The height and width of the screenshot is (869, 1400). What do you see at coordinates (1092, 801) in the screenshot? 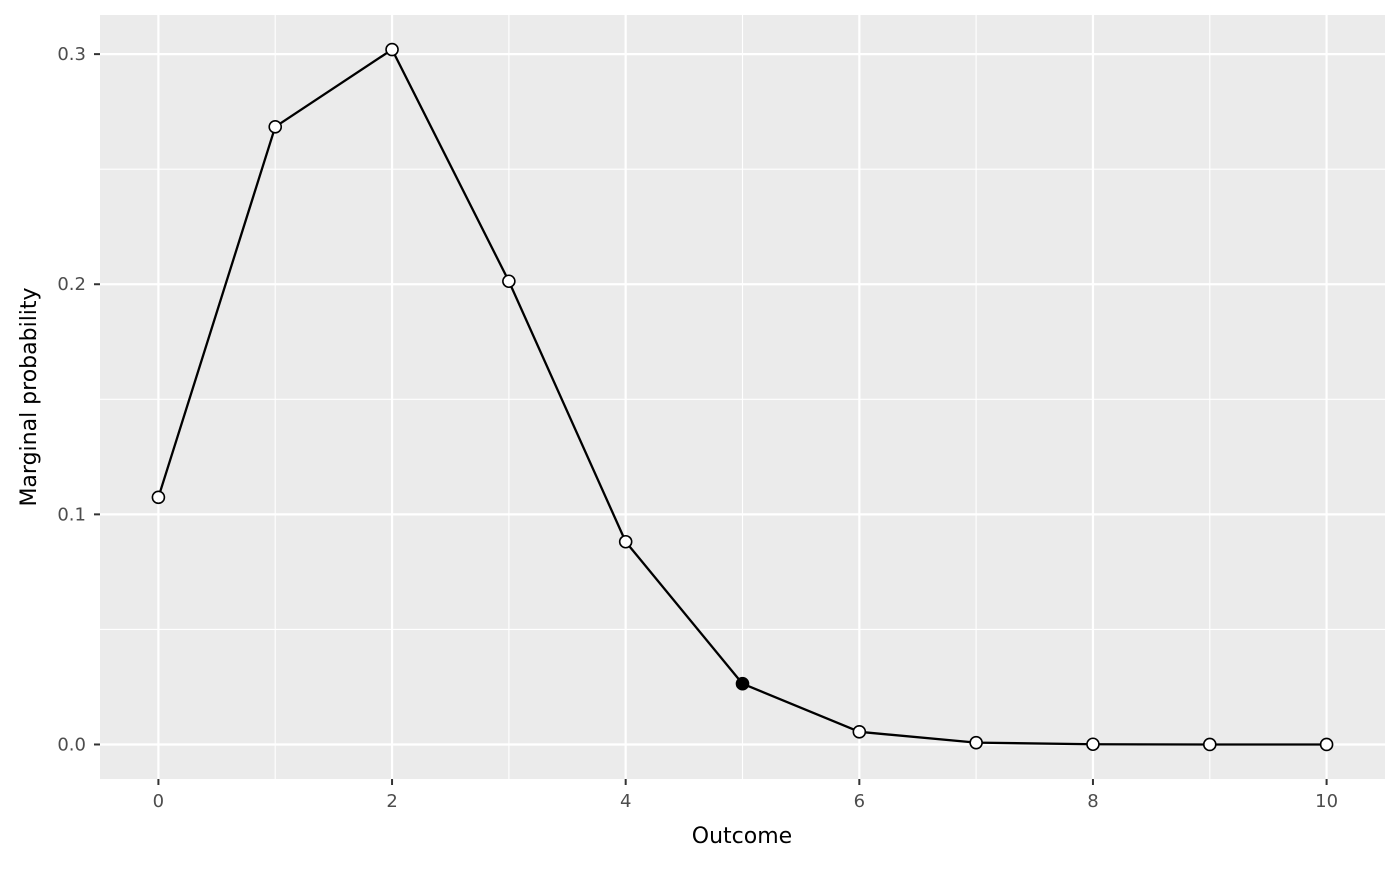
I see `x-tick-label: 8` at bounding box center [1092, 801].